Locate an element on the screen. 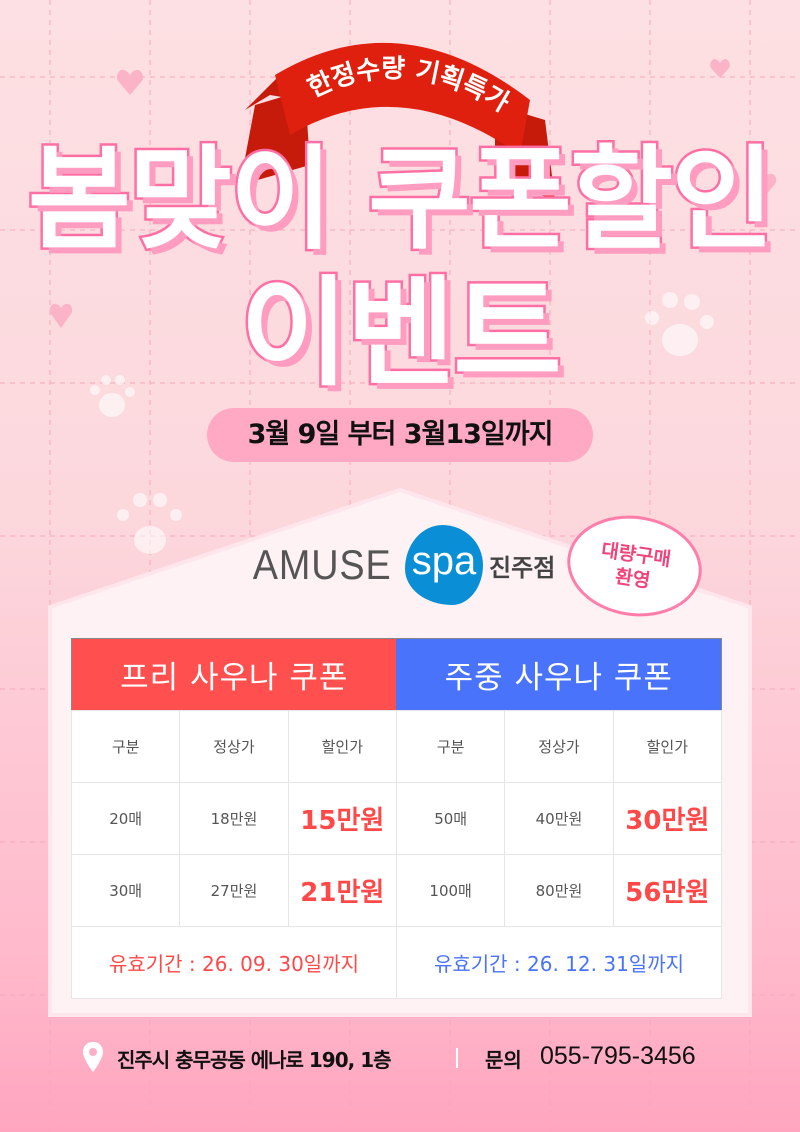  logo-brand: AMUSE is located at coordinates (322, 564).